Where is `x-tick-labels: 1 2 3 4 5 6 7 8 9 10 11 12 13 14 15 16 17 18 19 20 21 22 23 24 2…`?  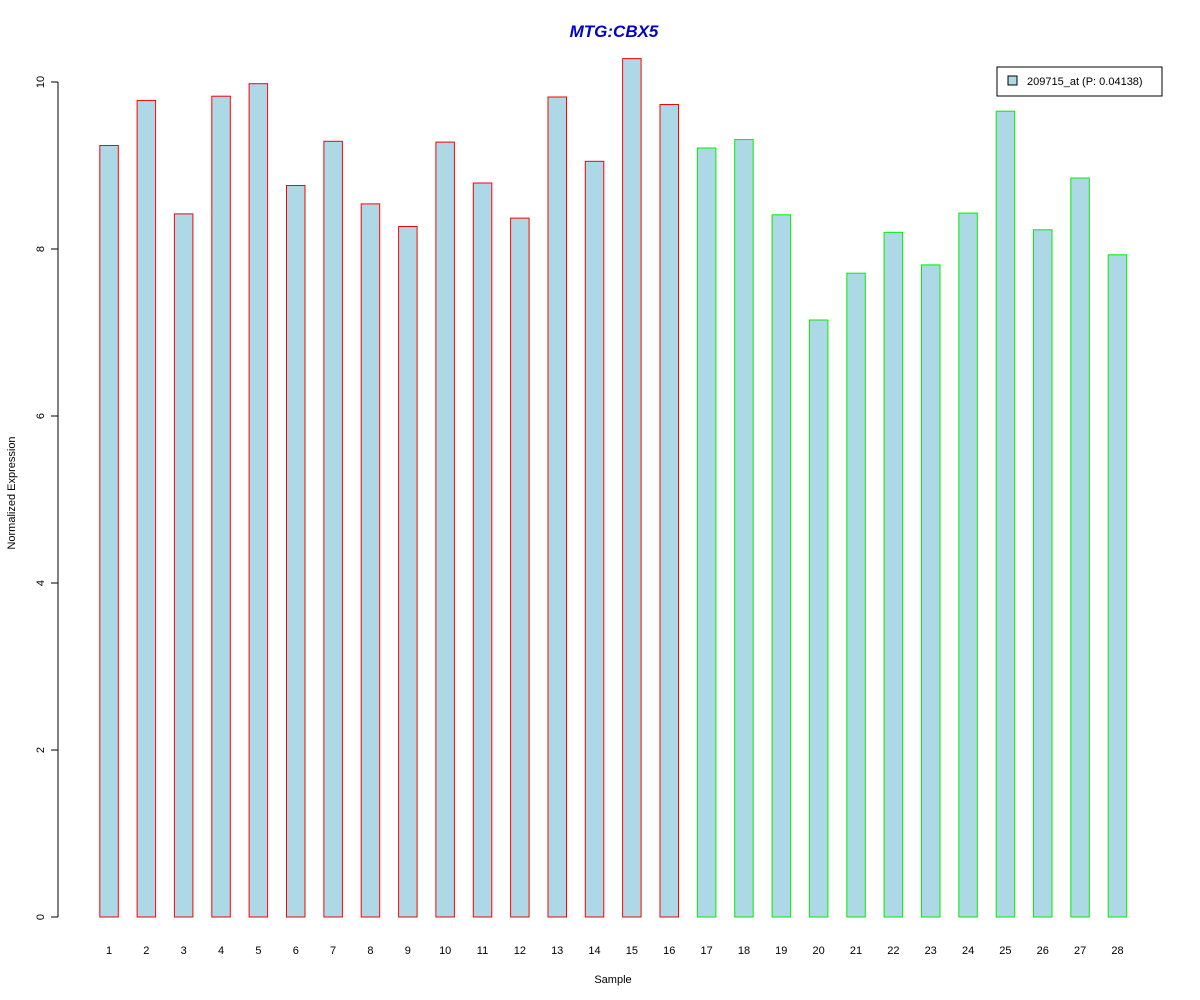 x-tick-labels: 1 2 3 4 5 6 7 8 9 10 11 12 13 14 15 16 17 18 19 20 21 22 23 24 2… is located at coordinates (615, 951).